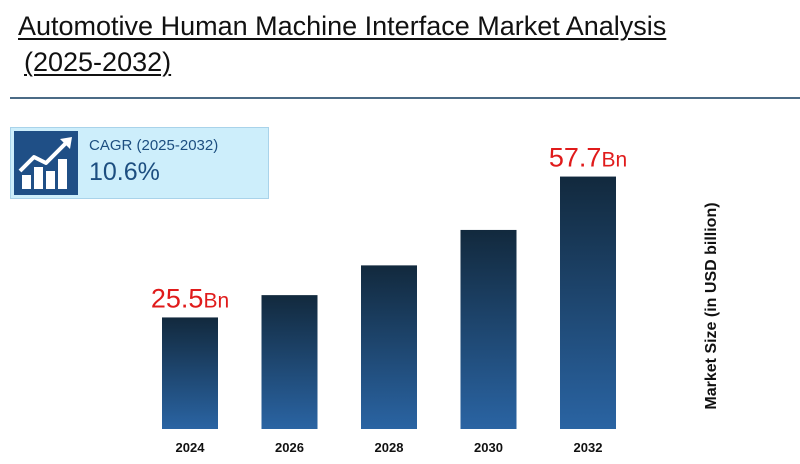  Describe the element at coordinates (488, 447) in the screenshot. I see `x-tick-2030: 2030` at that location.